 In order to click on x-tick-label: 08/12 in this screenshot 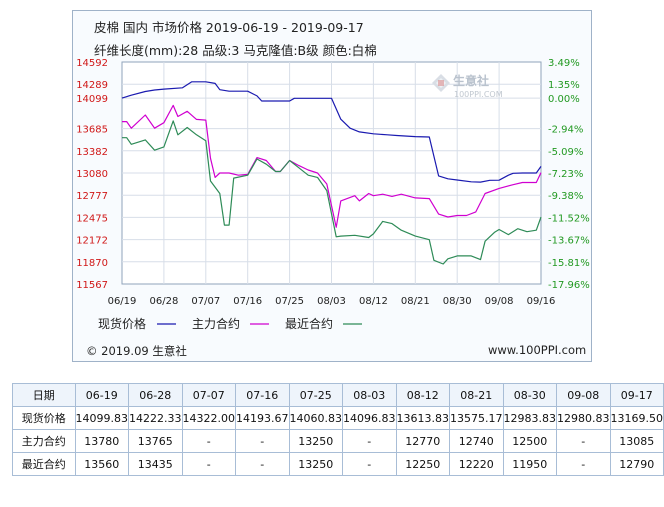, I will do `click(373, 301)`.